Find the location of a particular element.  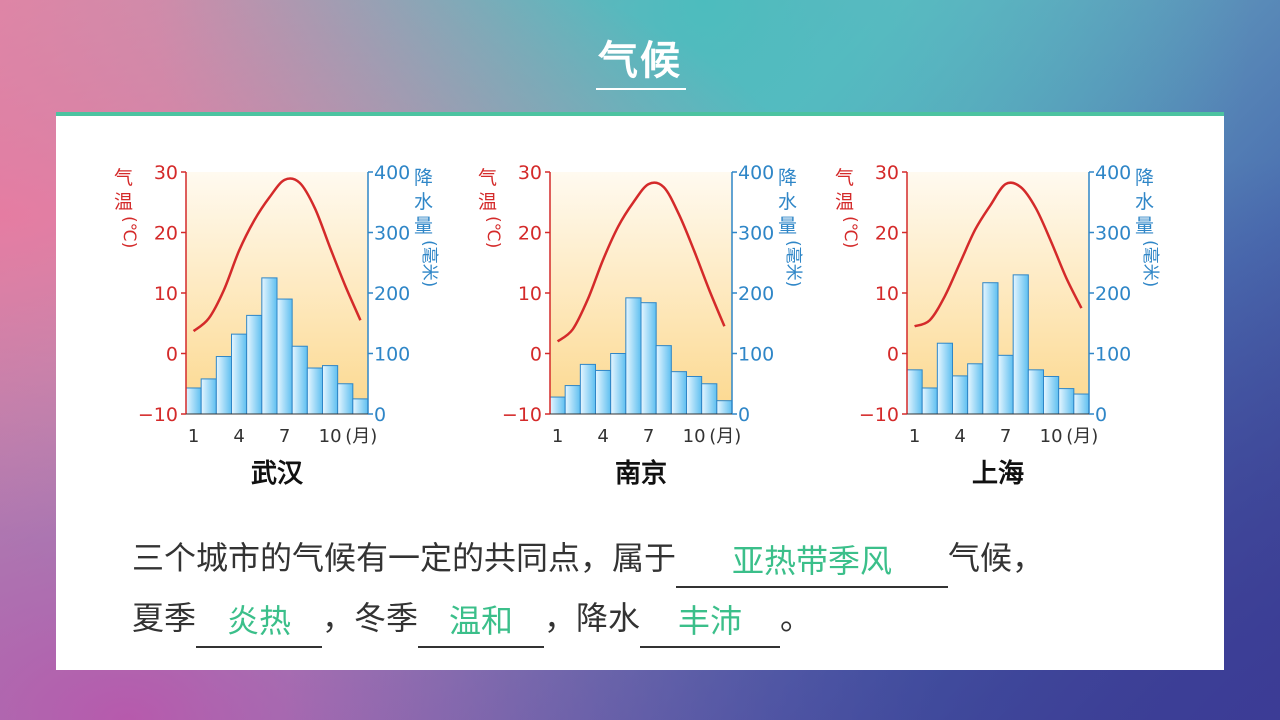

answer-blank-summer: 炎热 is located at coordinates (259, 622).